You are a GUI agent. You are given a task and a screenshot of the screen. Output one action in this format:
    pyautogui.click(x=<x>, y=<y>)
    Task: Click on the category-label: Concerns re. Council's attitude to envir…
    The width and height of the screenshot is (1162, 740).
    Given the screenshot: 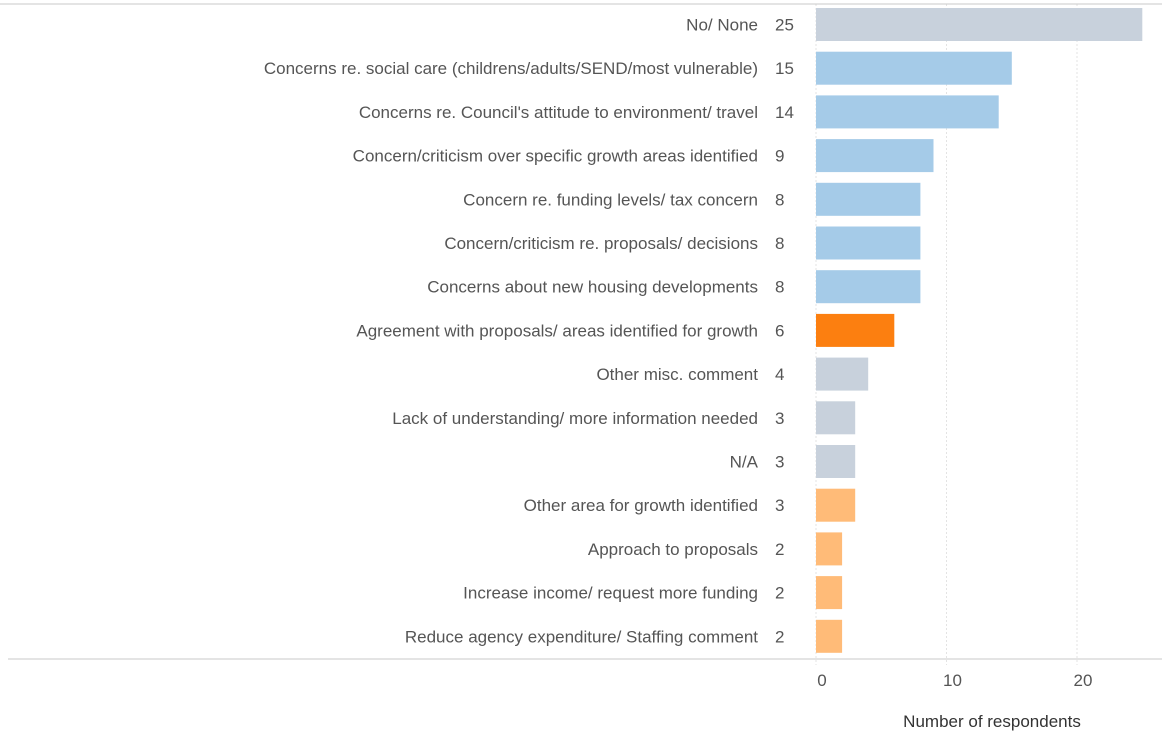 What is the action you would take?
    pyautogui.click(x=558, y=112)
    